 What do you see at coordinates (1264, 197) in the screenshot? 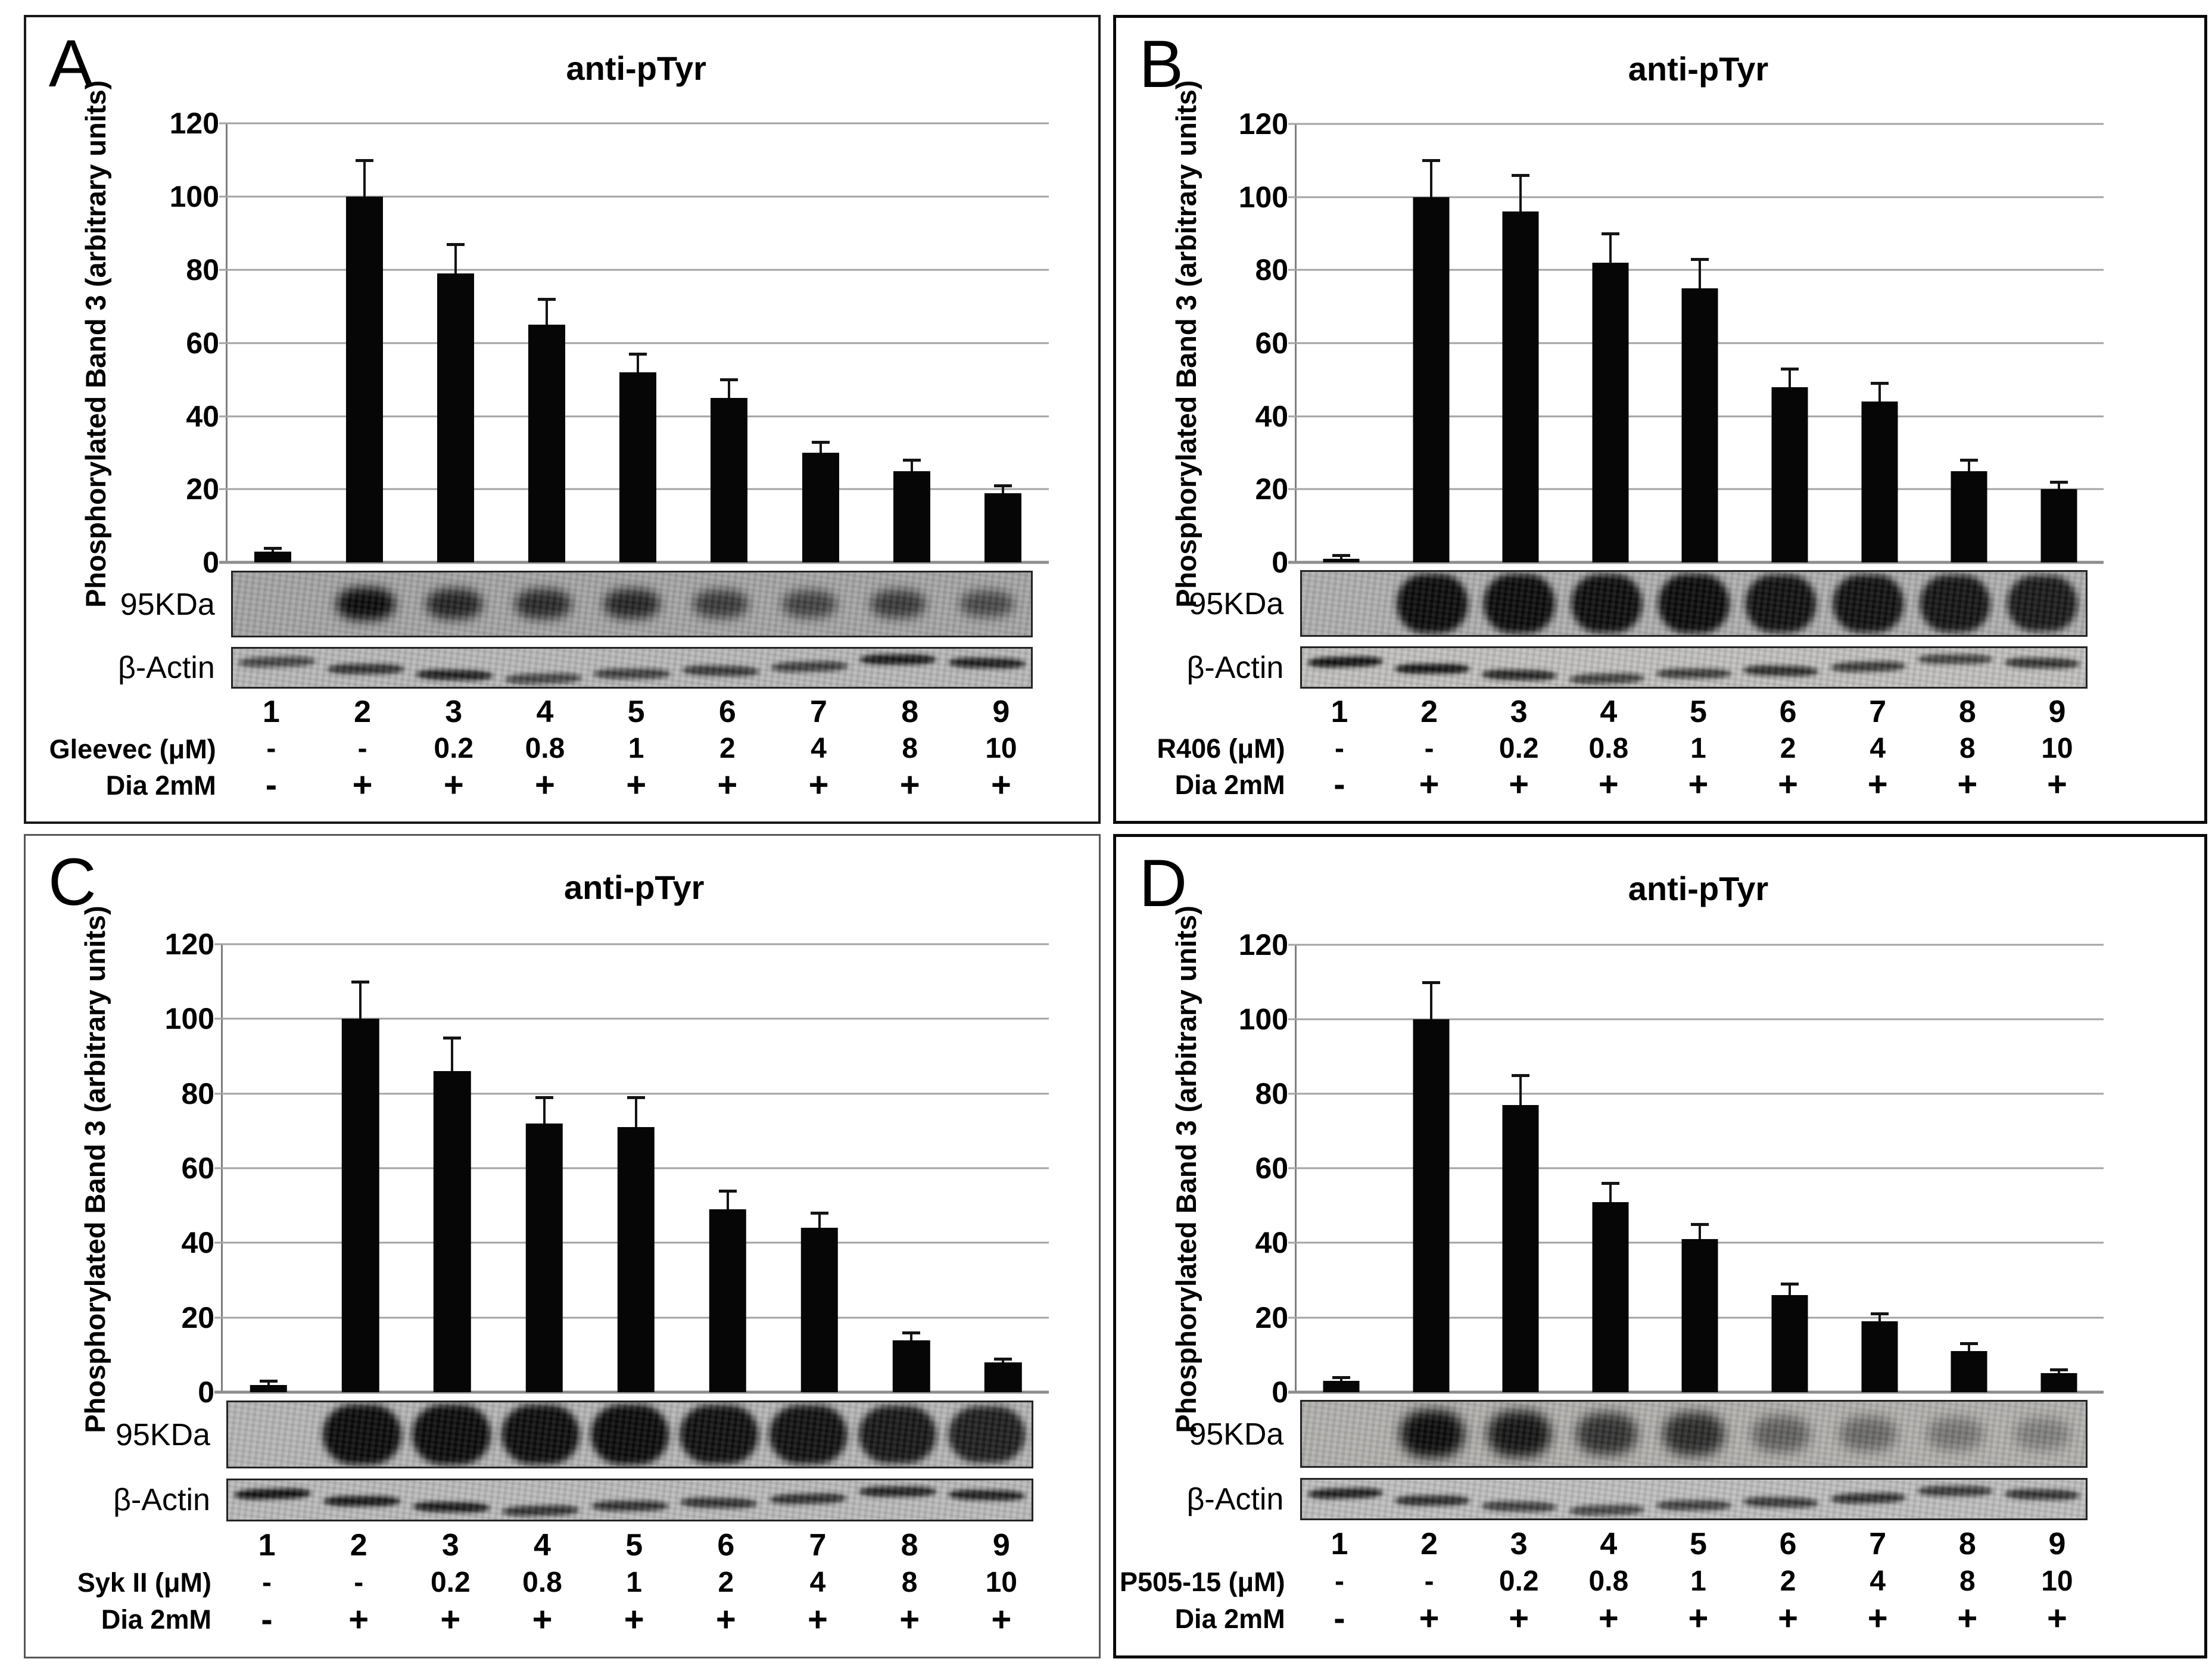
I see `y-tick-label: 100` at bounding box center [1264, 197].